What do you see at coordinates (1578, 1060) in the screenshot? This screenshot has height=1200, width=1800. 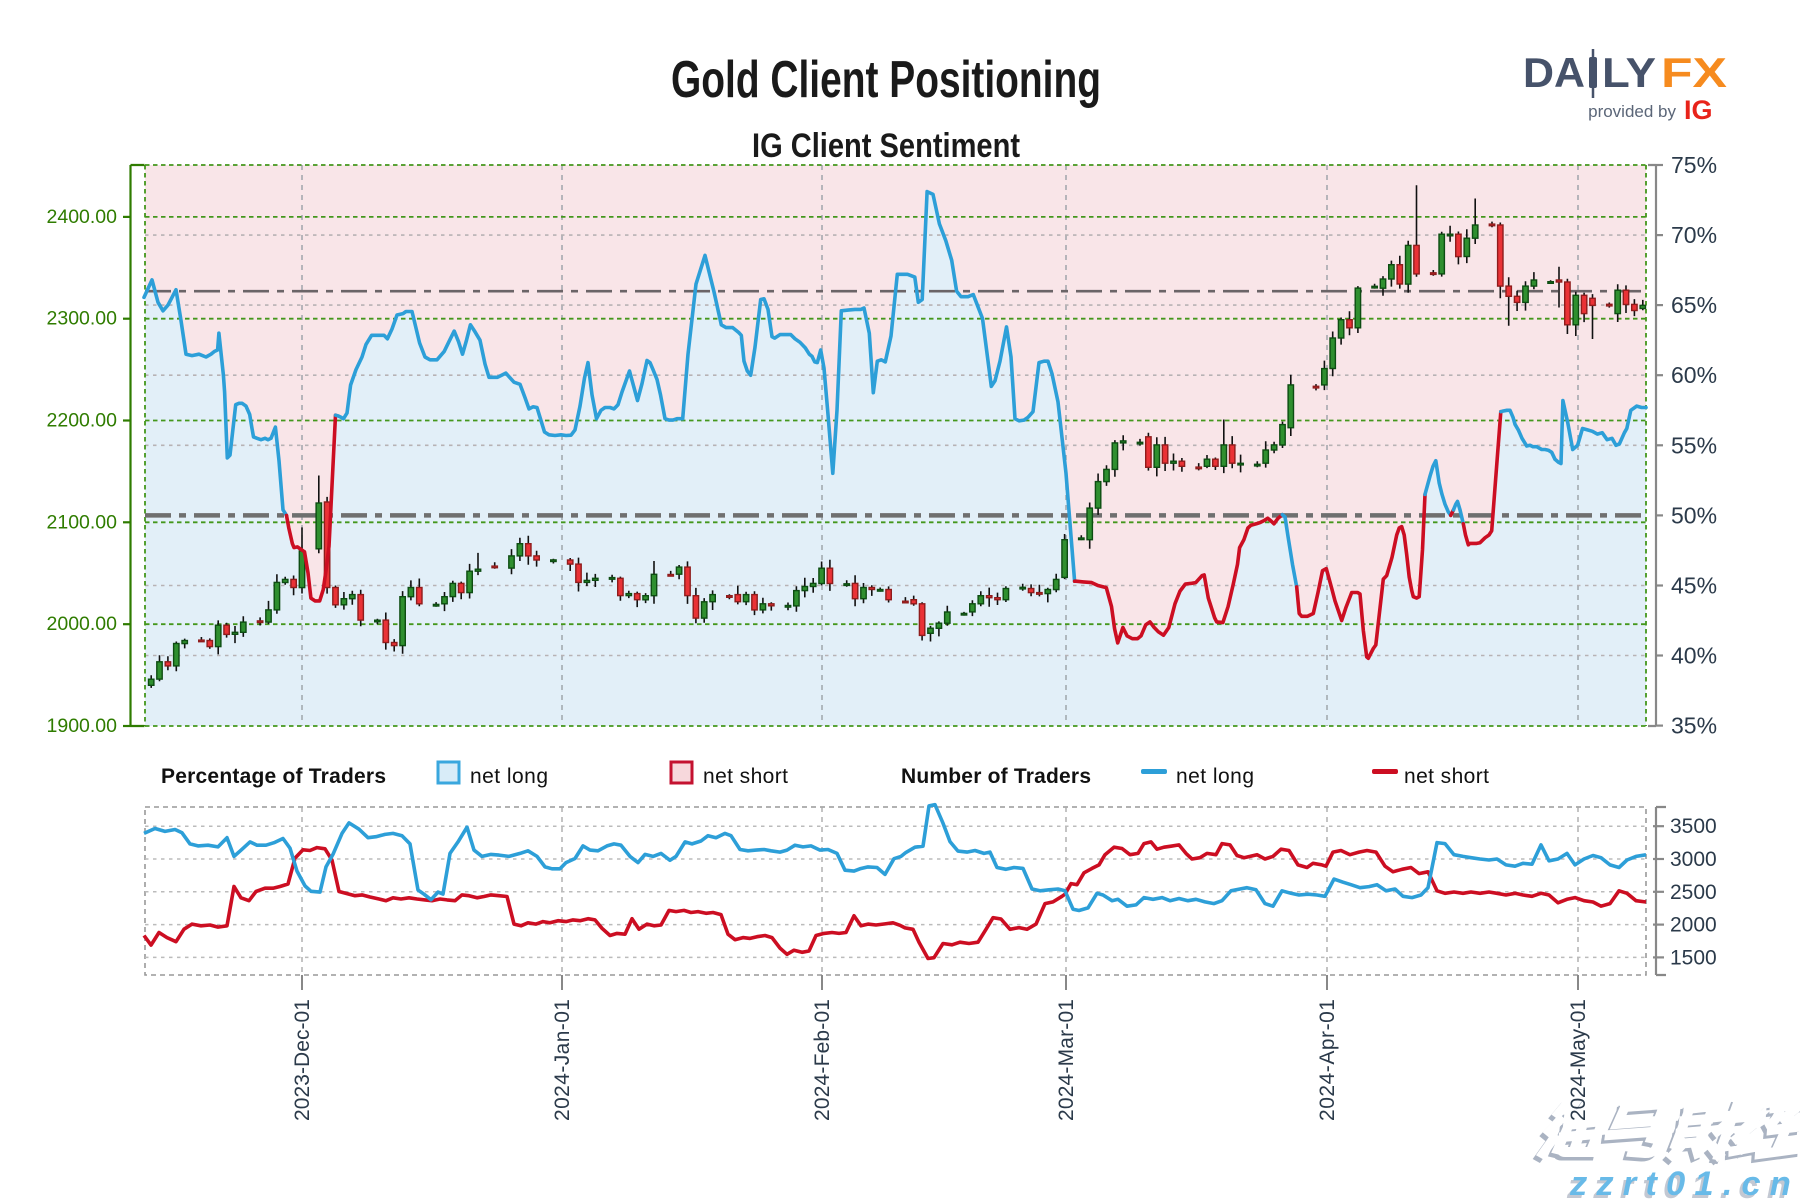 I see `svg-text: 2024-May-01` at bounding box center [1578, 1060].